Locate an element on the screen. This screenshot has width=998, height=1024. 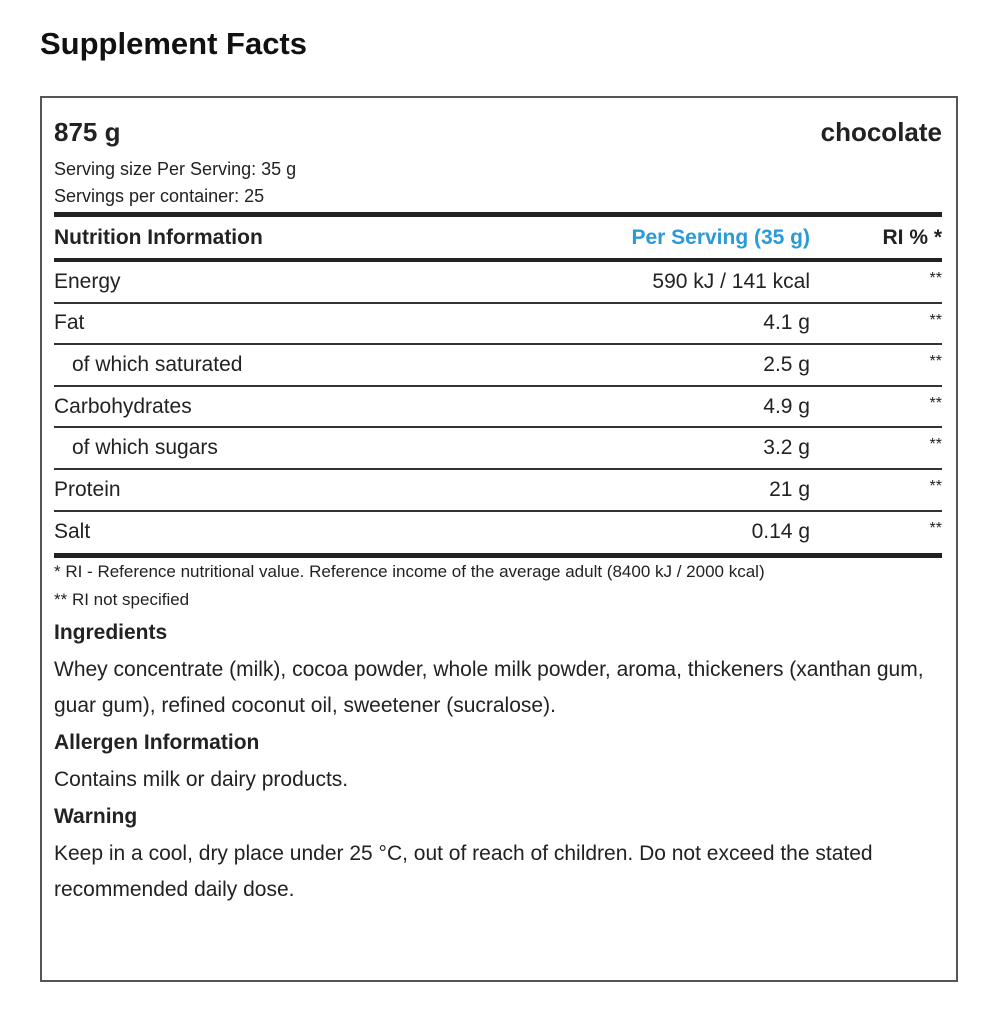
nutrient: Salt is located at coordinates (72, 532).